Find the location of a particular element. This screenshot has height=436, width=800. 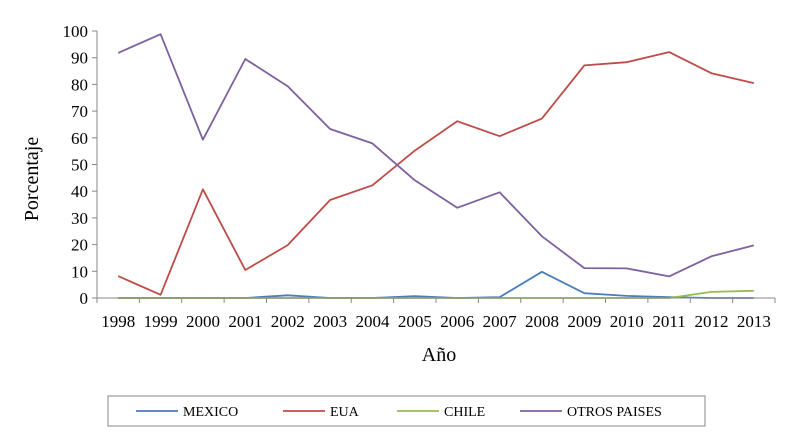

y-tick-label: 40 is located at coordinates (79, 191).